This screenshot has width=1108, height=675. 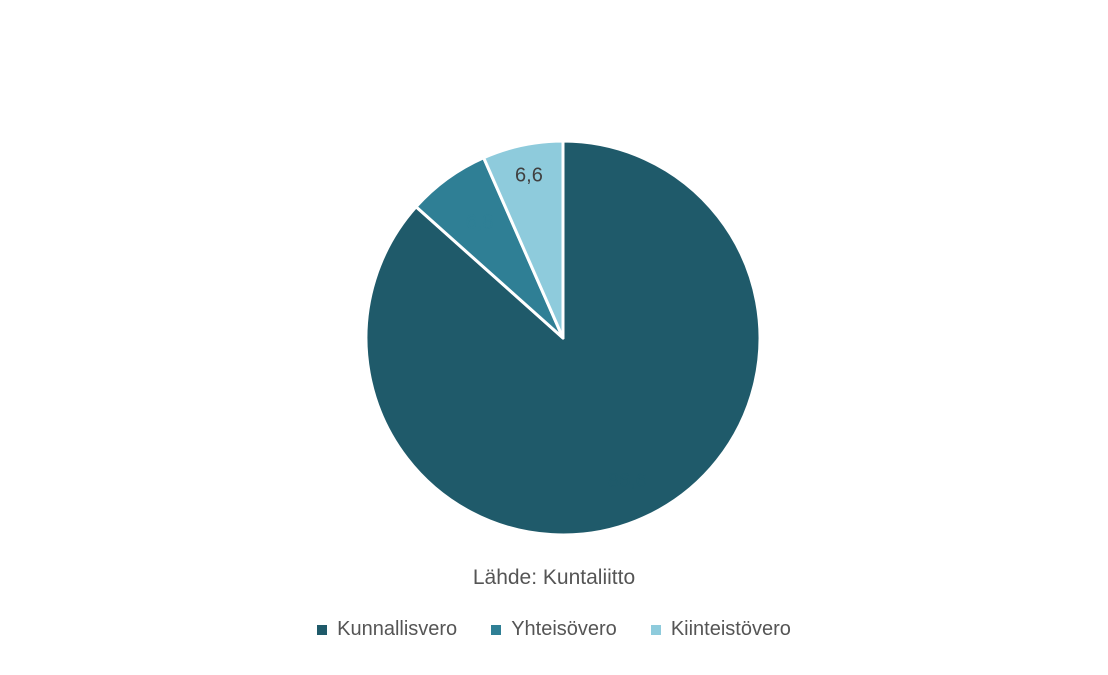 I want to click on legend-item-kunnallisvero: Kunnallisvero, so click(x=387, y=629).